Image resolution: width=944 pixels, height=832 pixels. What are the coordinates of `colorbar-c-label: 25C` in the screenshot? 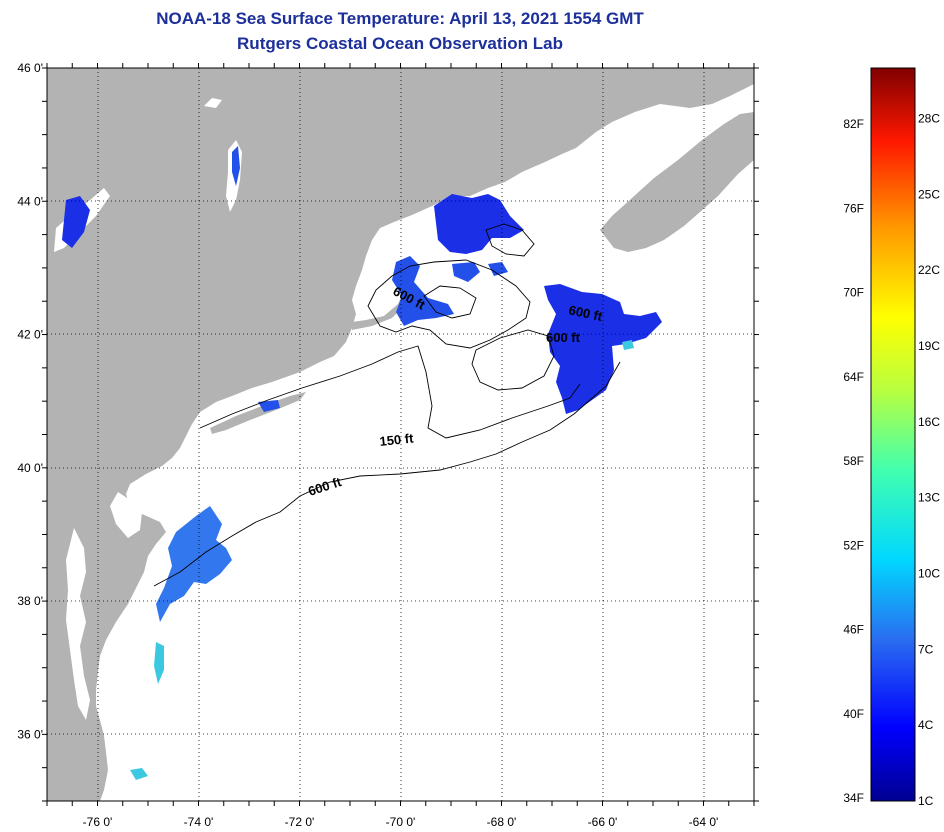 It's located at (929, 194).